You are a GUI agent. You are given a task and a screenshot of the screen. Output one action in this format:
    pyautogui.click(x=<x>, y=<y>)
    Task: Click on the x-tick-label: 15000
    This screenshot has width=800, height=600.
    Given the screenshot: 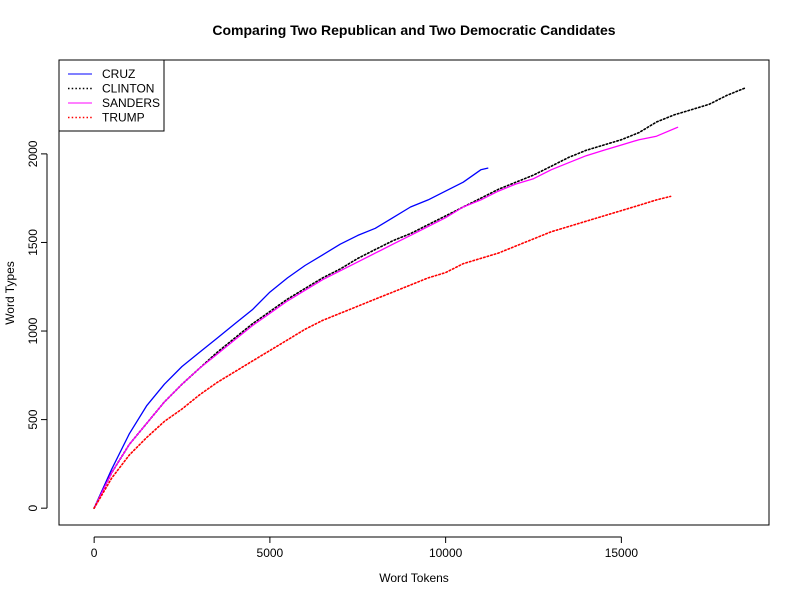 What is the action you would take?
    pyautogui.click(x=622, y=553)
    